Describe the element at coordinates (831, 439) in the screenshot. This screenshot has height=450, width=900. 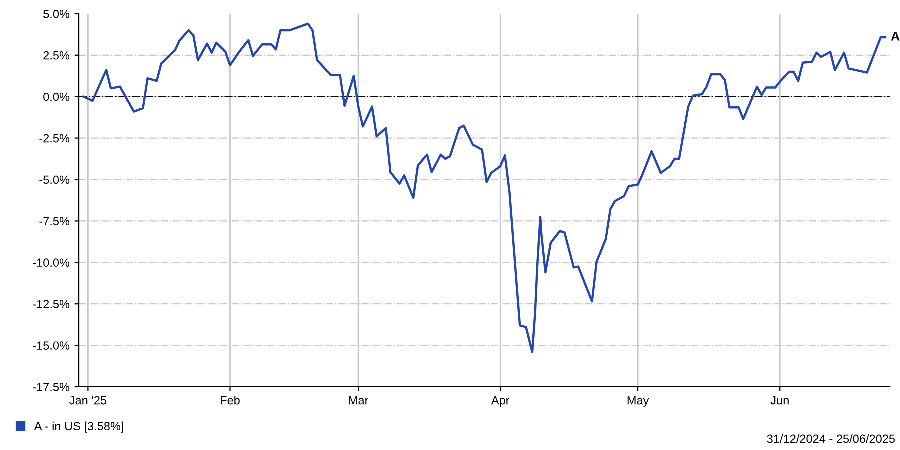
I see `text: 31/12/2024 - 25/06/2025` at that location.